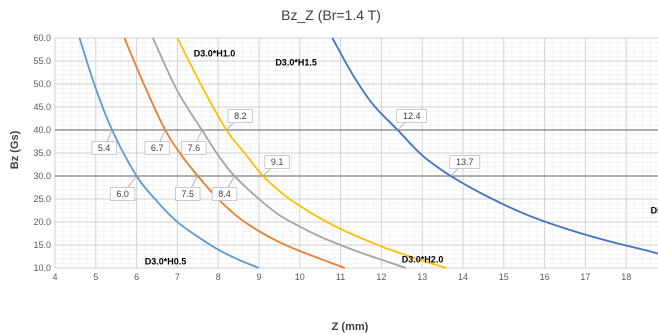 This screenshot has width=658, height=335. What do you see at coordinates (42, 268) in the screenshot?
I see `y-tick-label: 10.0` at bounding box center [42, 268].